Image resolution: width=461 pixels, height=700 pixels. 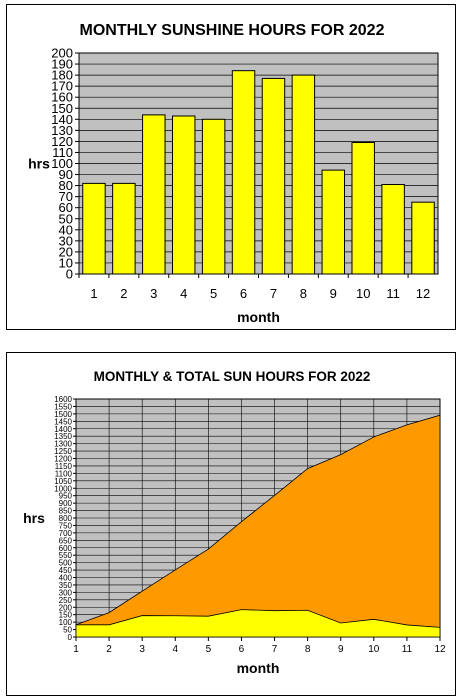 What do you see at coordinates (63, 436) in the screenshot?
I see `y-tick-label: 1350` at bounding box center [63, 436].